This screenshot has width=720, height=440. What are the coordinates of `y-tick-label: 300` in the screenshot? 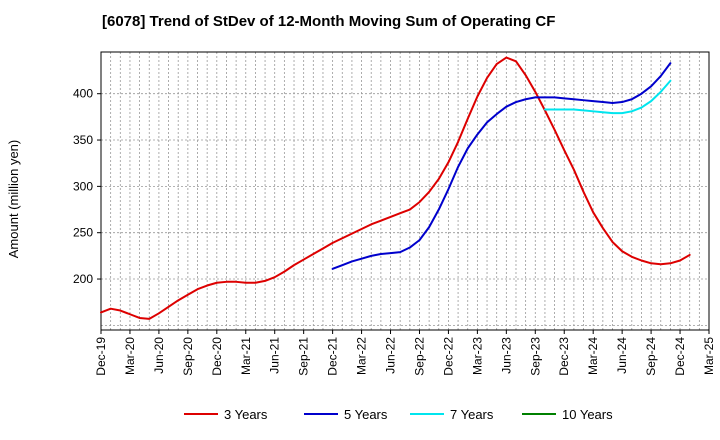 It's located at (83, 186).